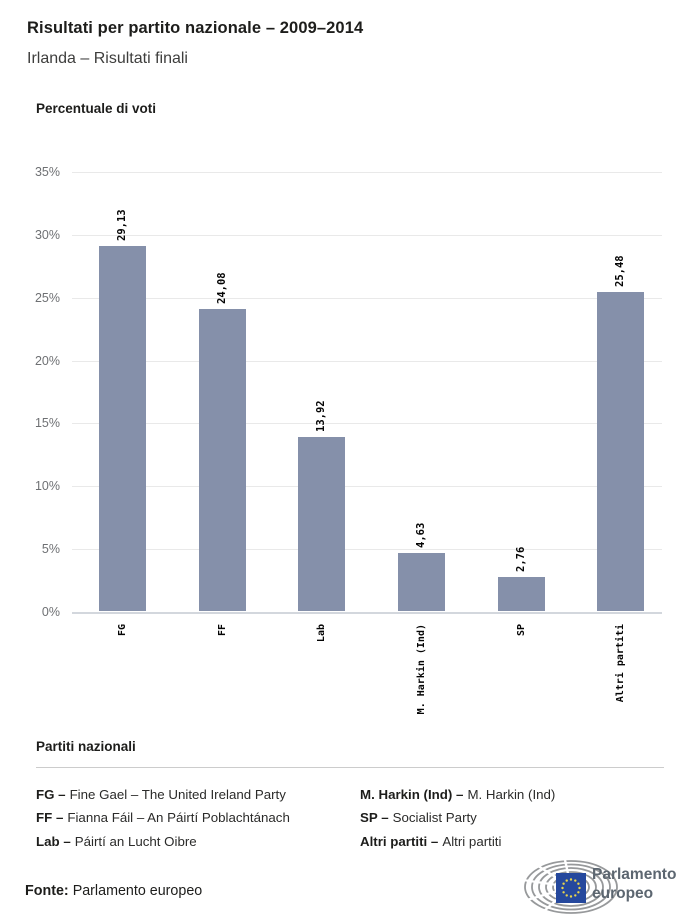 This screenshot has height=923, width=700. What do you see at coordinates (47, 360) in the screenshot?
I see `y-tick-label: 20%` at bounding box center [47, 360].